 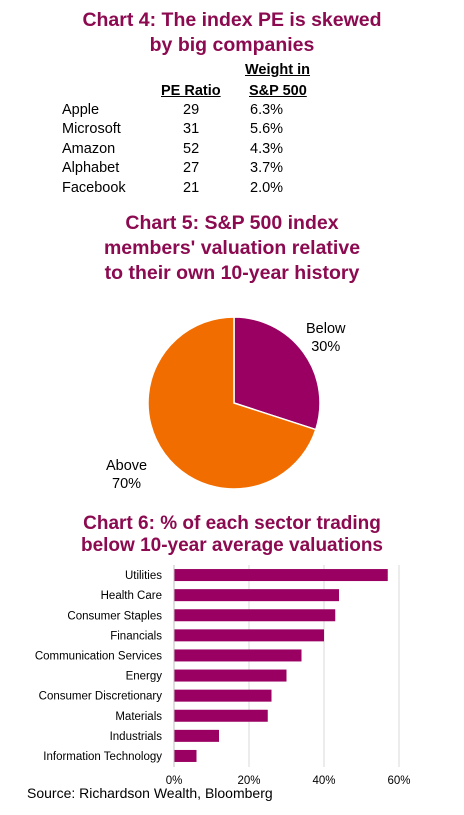 What do you see at coordinates (191, 187) in the screenshot?
I see `pe-cell: 21` at bounding box center [191, 187].